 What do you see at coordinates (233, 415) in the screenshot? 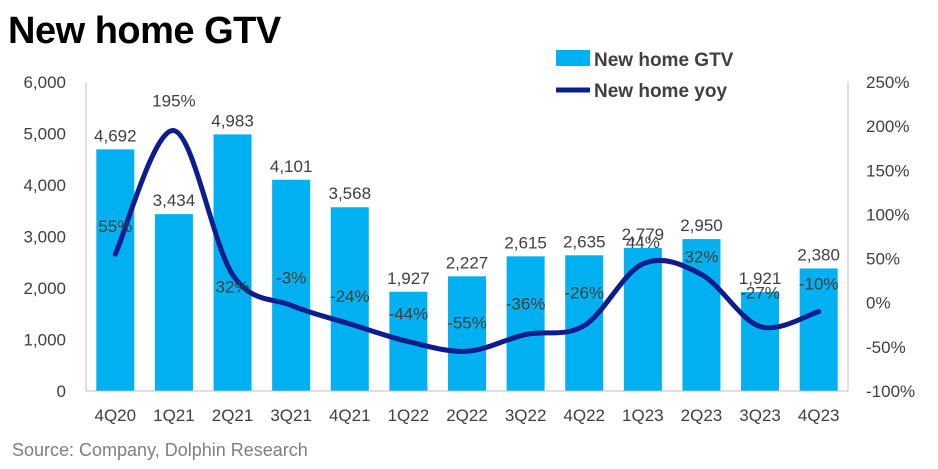
I see `x-tick-label-2Q21: 2Q21` at bounding box center [233, 415].